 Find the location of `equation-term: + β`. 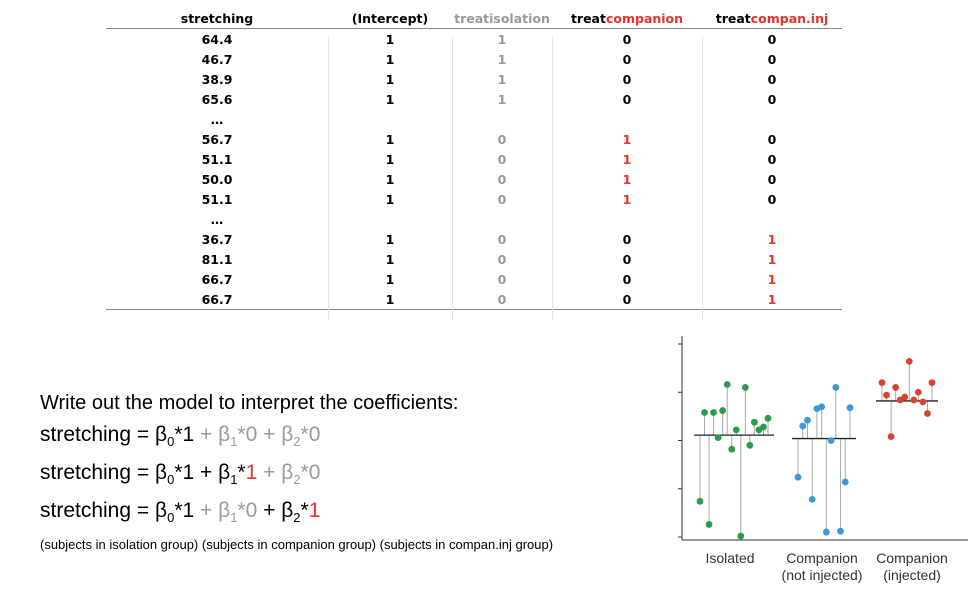

equation-term: + β is located at coordinates (275, 511).